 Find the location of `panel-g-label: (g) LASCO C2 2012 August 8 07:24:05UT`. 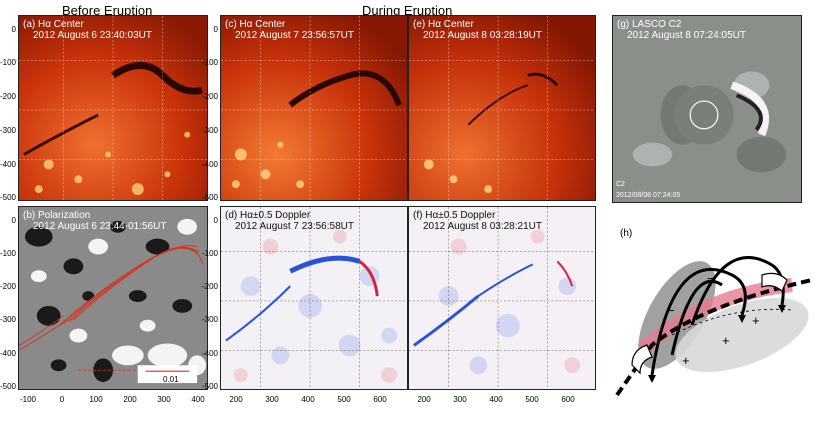

panel-g-label: (g) LASCO C2 2012 August 8 07:24:05UT is located at coordinates (681, 30).